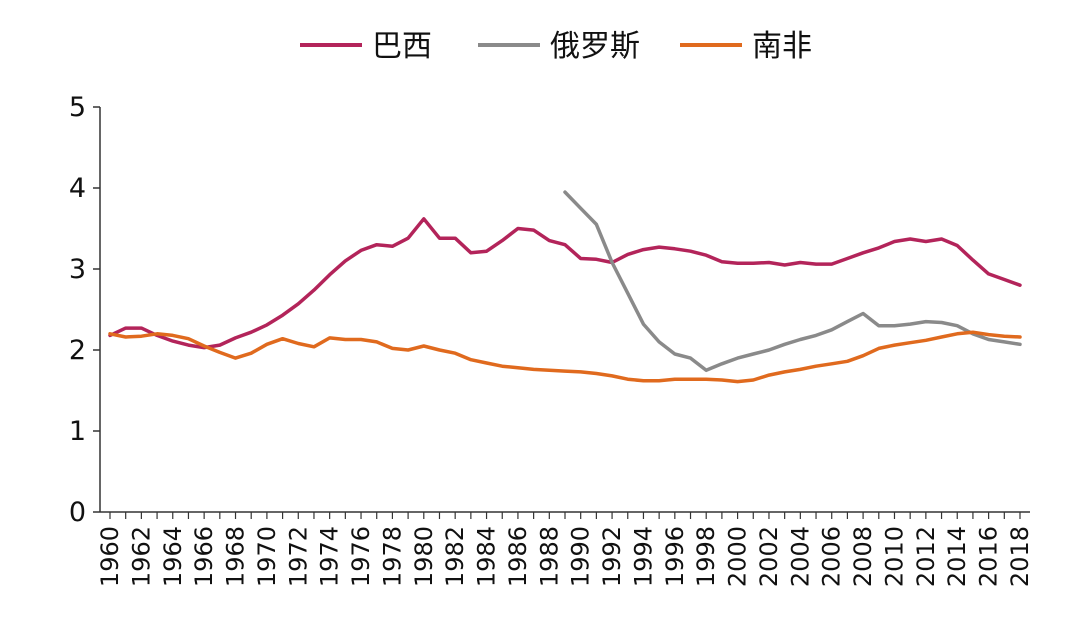 This screenshot has width=1080, height=631. Describe the element at coordinates (782, 46) in the screenshot. I see `legend-label-2: 南非` at that location.